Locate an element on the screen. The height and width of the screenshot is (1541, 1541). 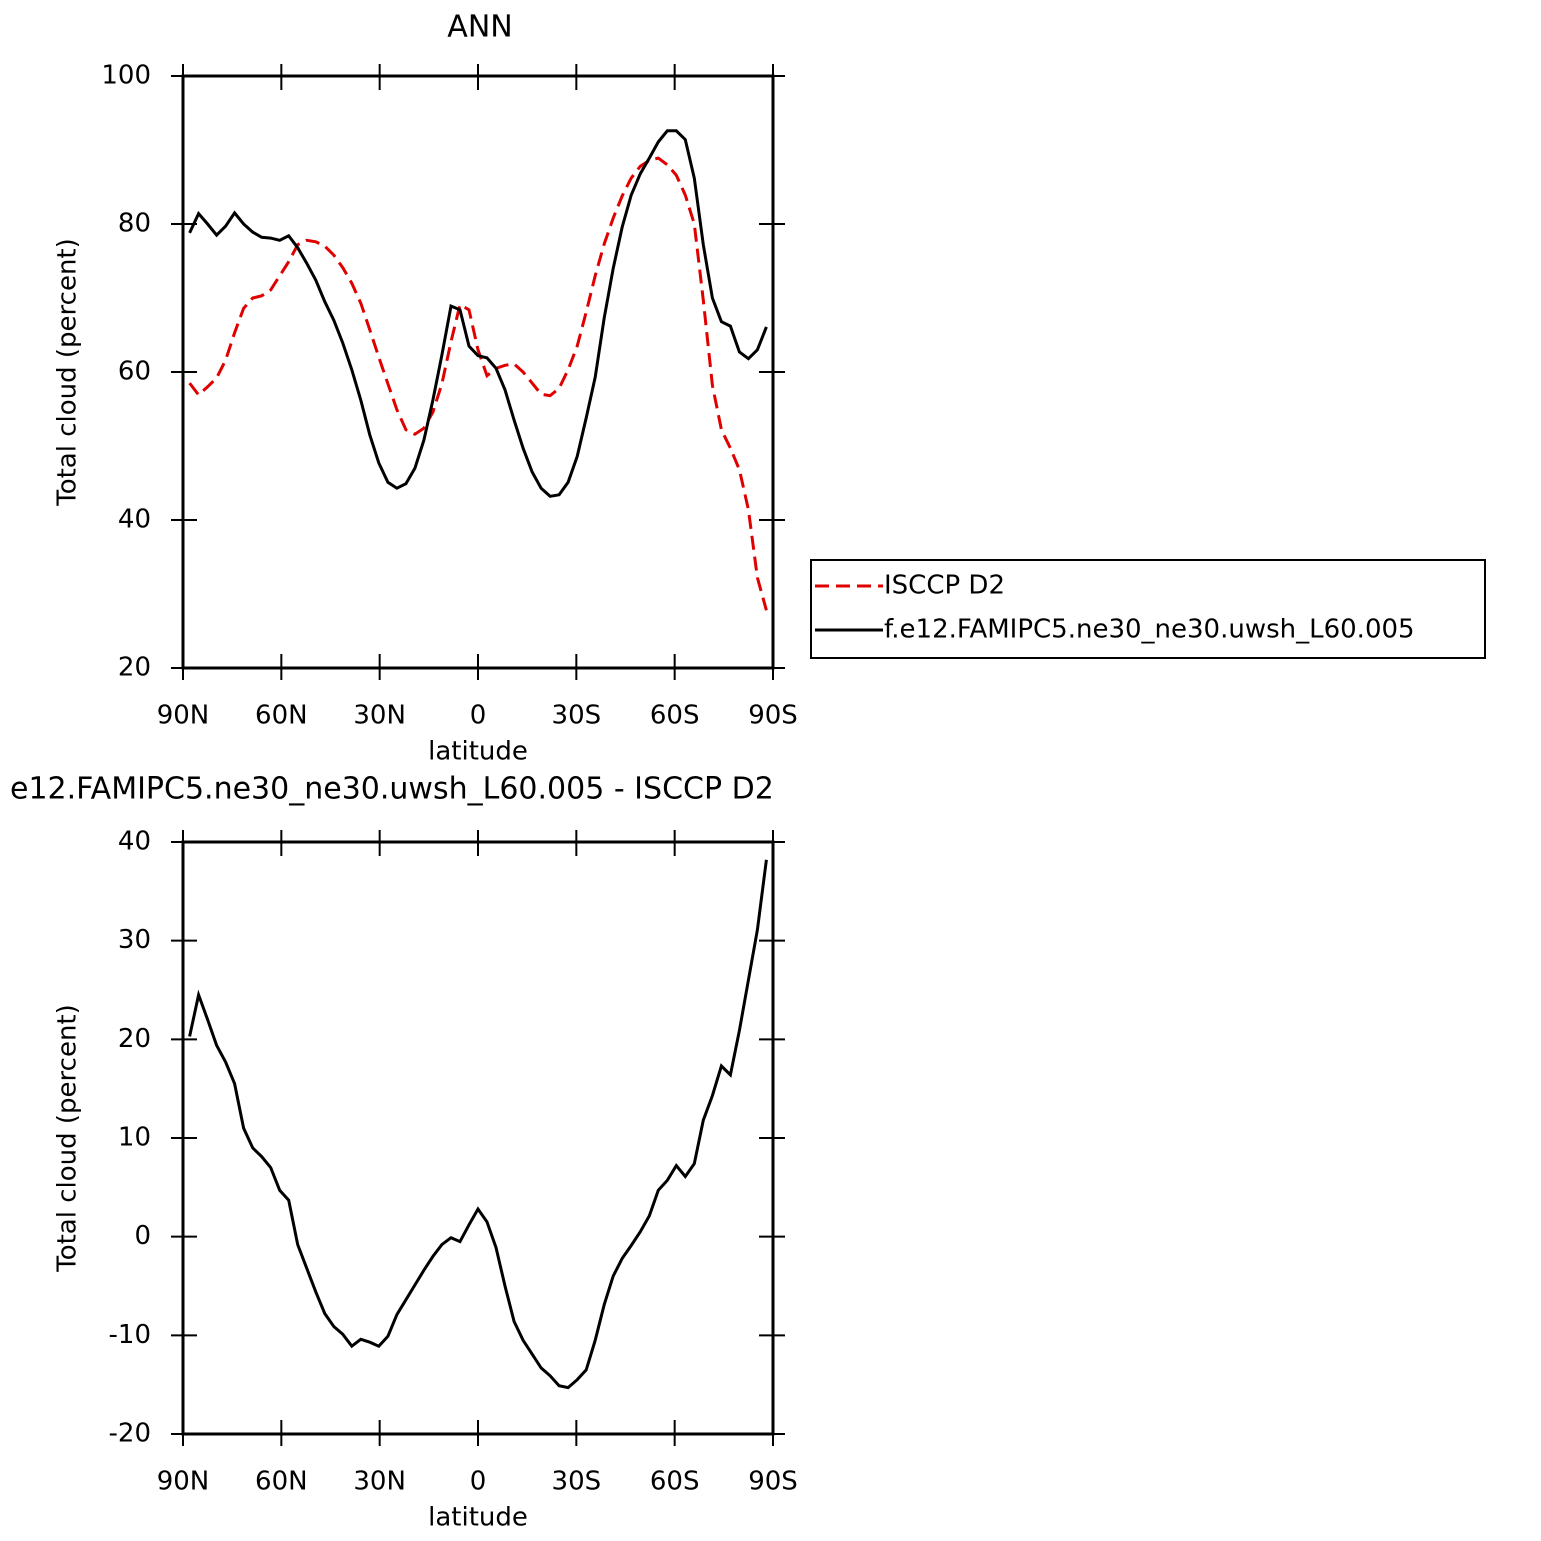
y-tick-label: 10 is located at coordinates (134, 1138).